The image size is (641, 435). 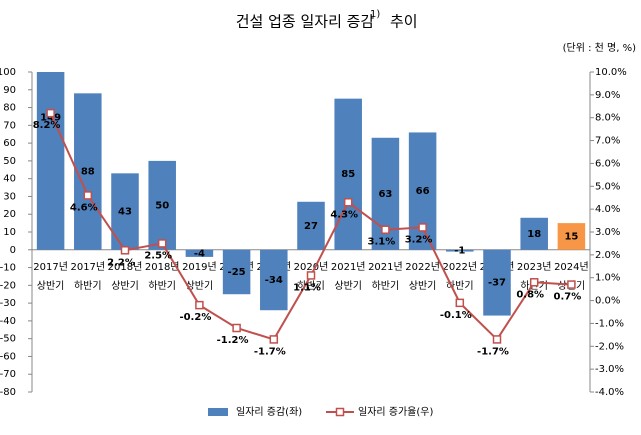 What do you see at coordinates (611, 72) in the screenshot?
I see `y2-tick-label: 10.0%` at bounding box center [611, 72].